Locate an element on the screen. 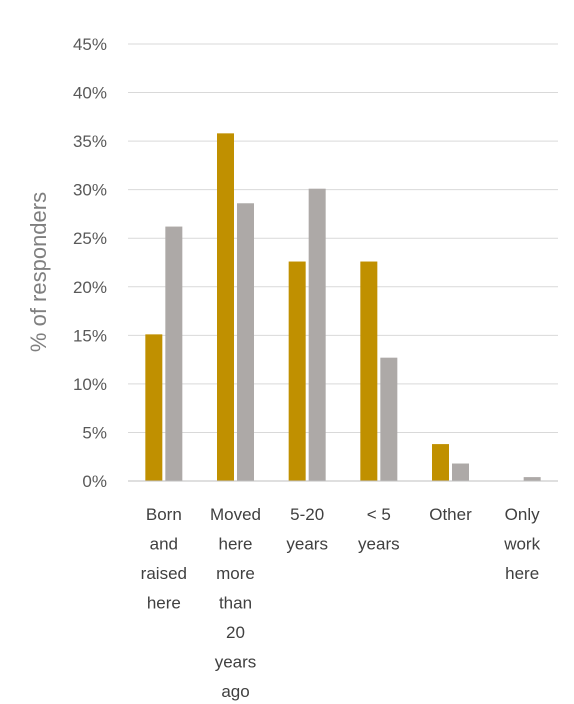  x-tick-label: < 5 years is located at coordinates (379, 529).